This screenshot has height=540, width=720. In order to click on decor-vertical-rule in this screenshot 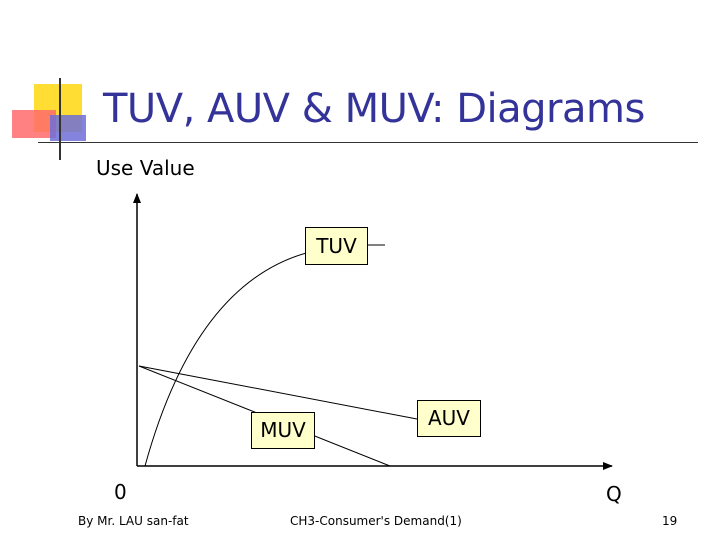, I will do `click(60, 119)`.